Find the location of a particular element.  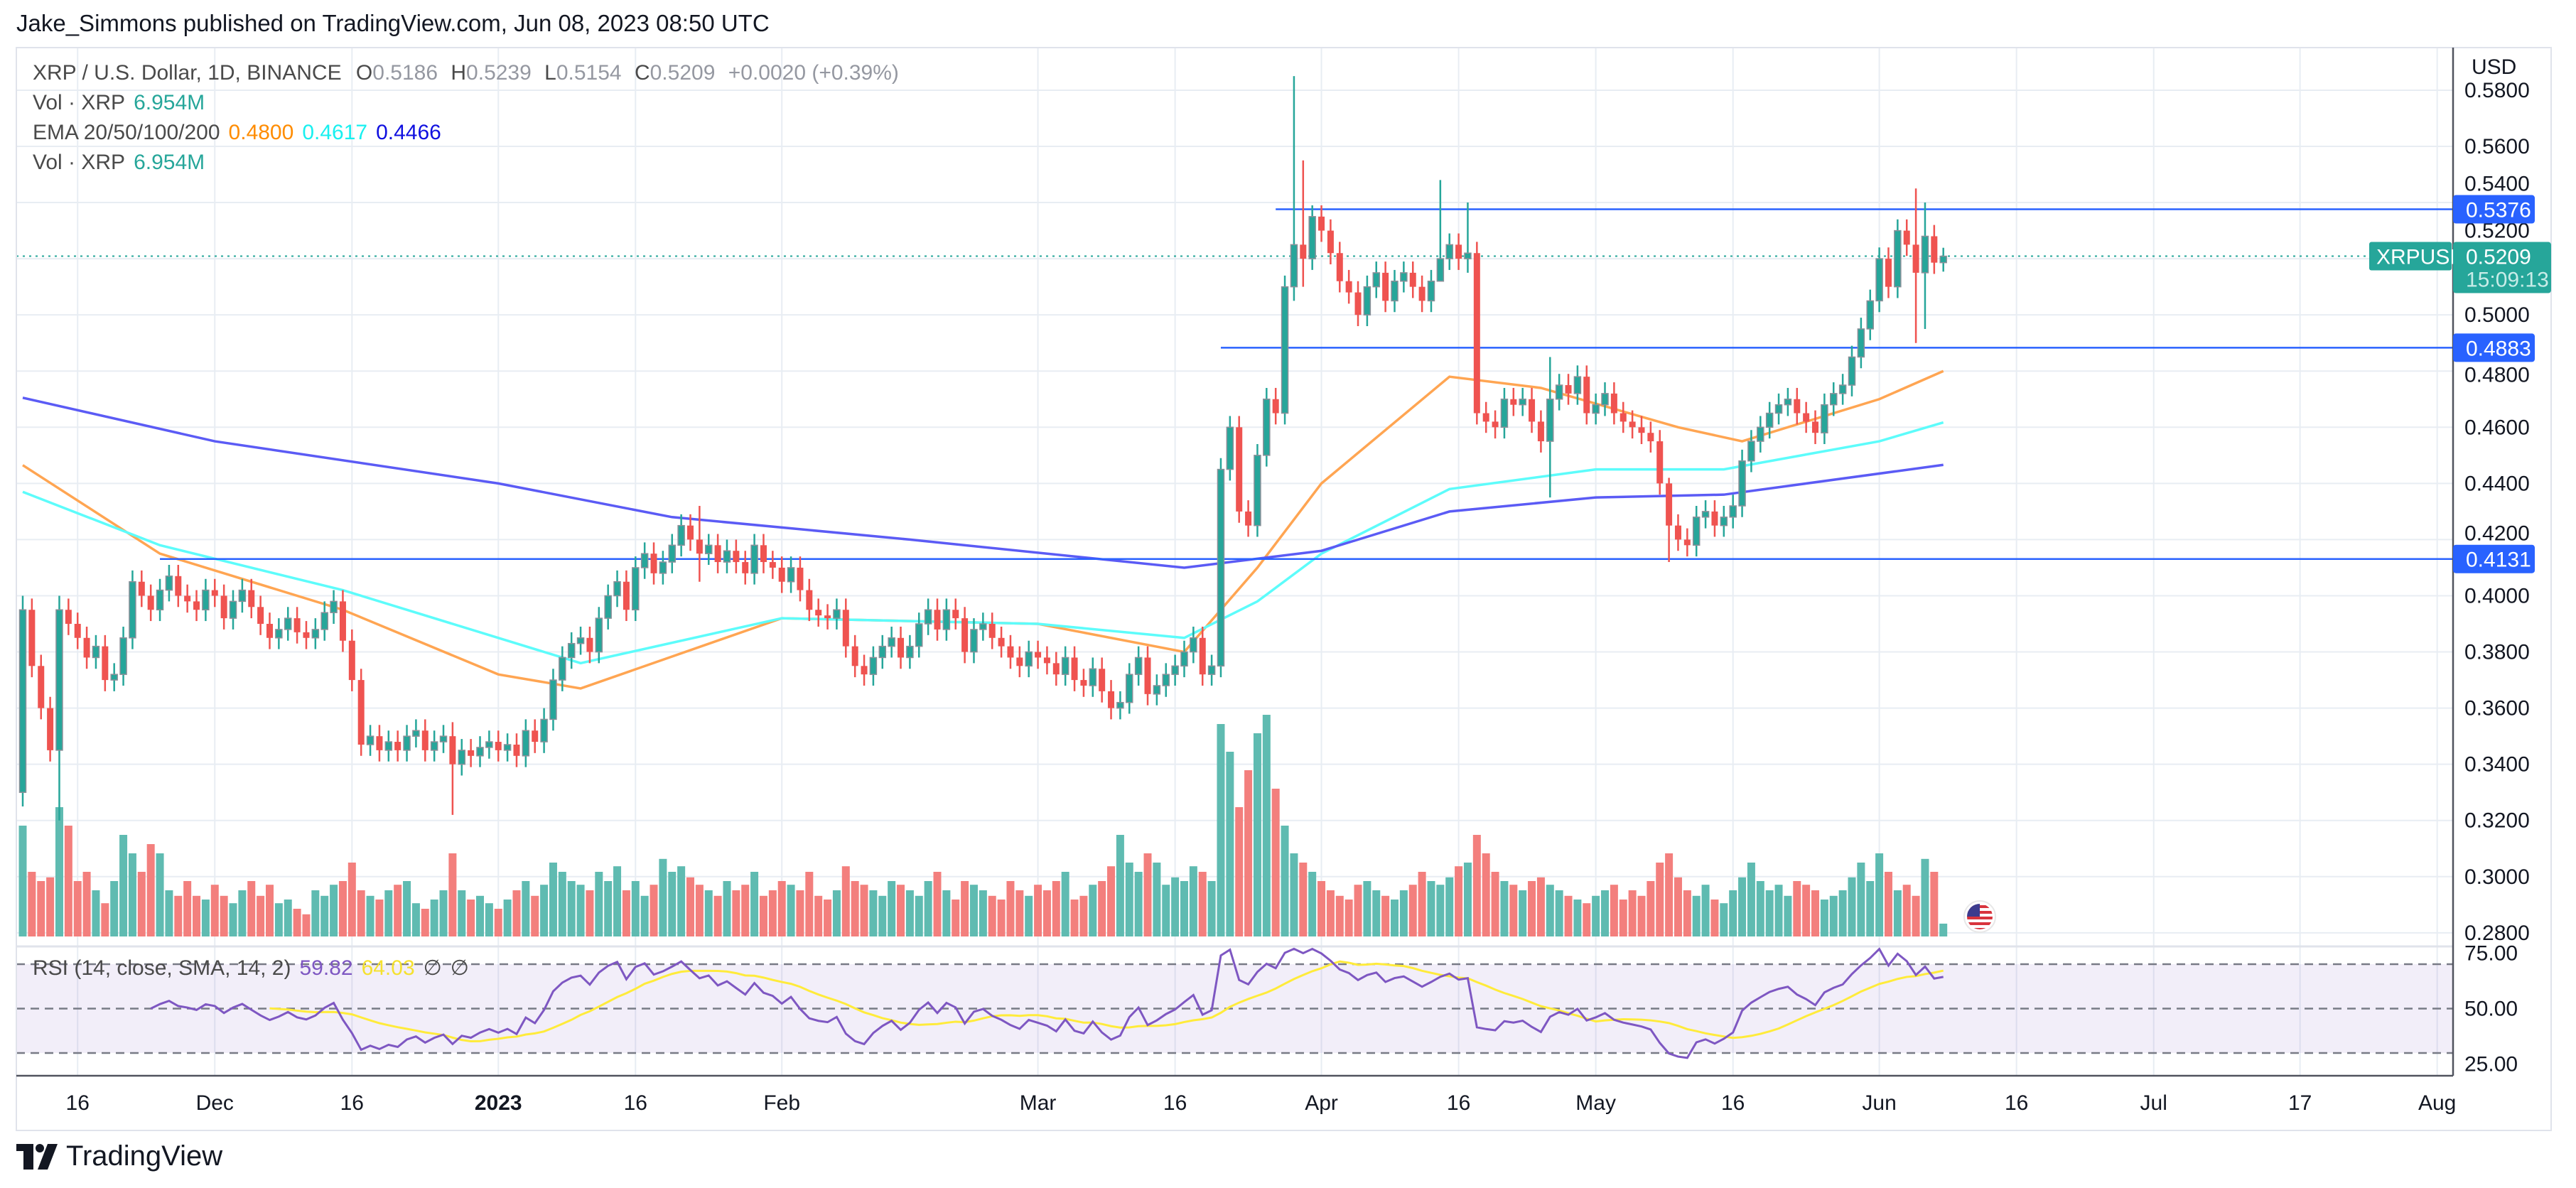

rsi-extra-value: ∅ is located at coordinates (433, 968).